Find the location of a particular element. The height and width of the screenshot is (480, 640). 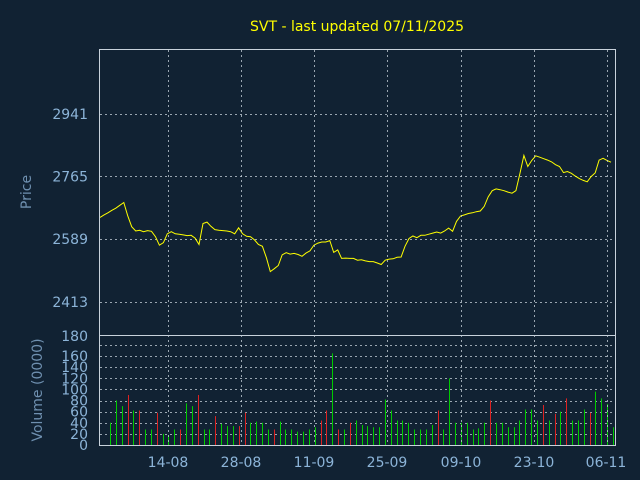

volume-tick-label: 0 is located at coordinates (83, 446).